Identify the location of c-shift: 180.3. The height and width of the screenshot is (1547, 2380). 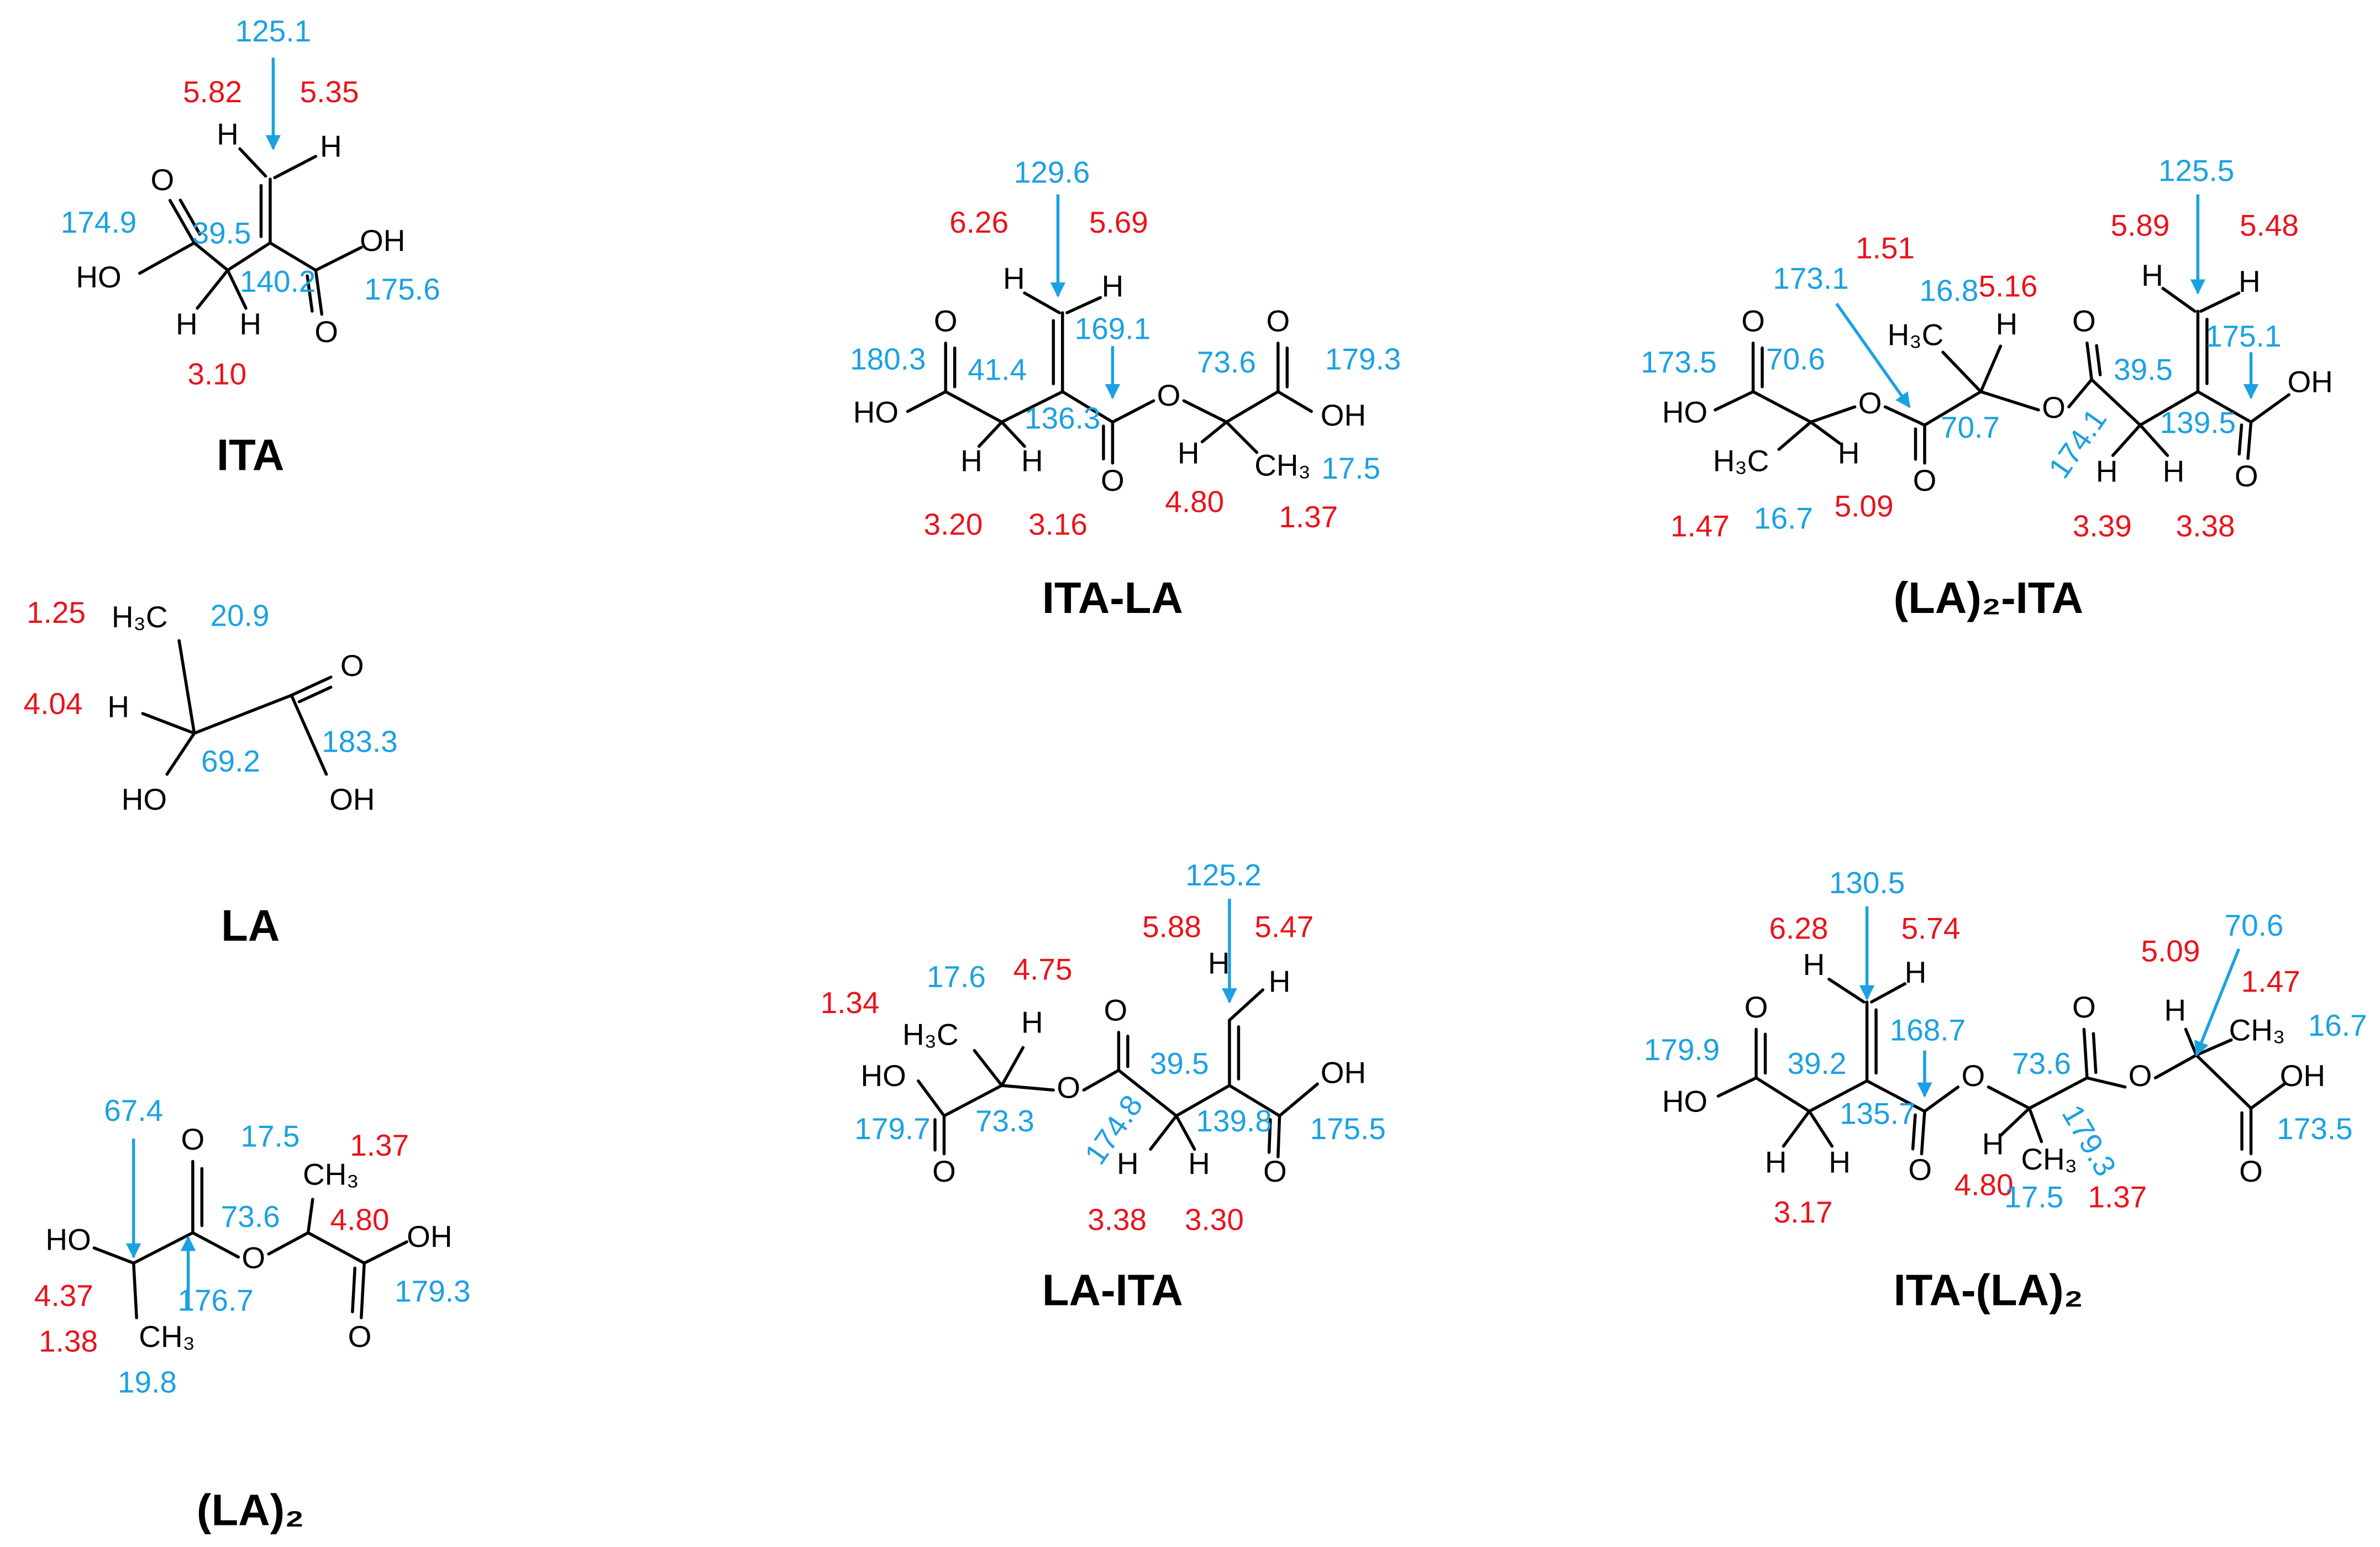
(888, 359).